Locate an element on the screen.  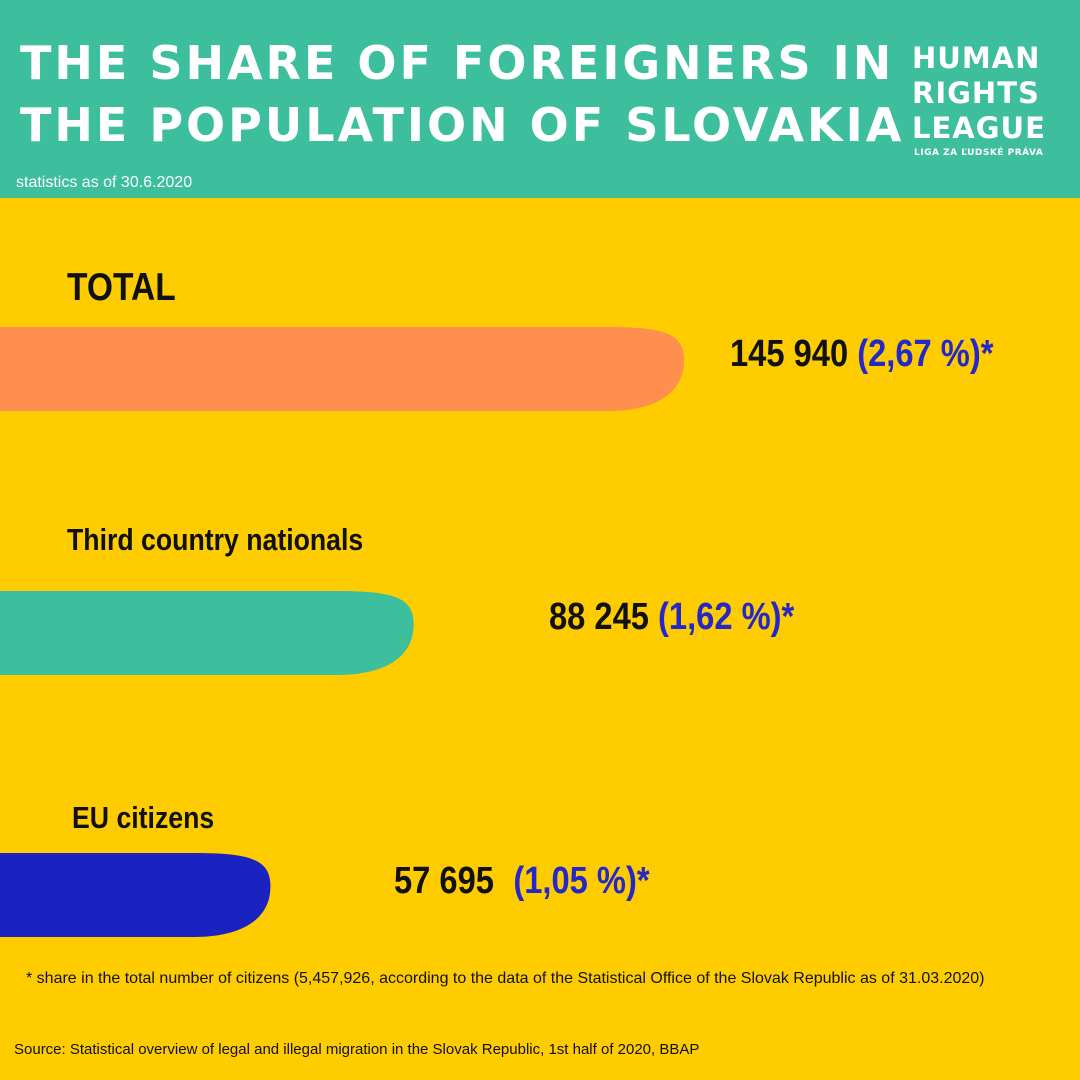
value-percent-total: (2,67 %)* is located at coordinates (925, 354).